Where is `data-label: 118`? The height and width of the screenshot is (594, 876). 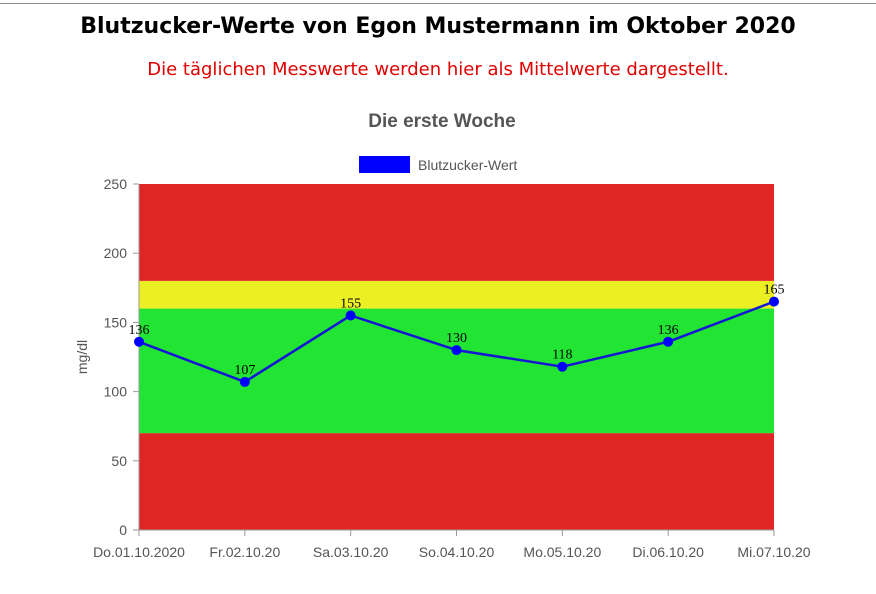
data-label: 118 is located at coordinates (562, 355).